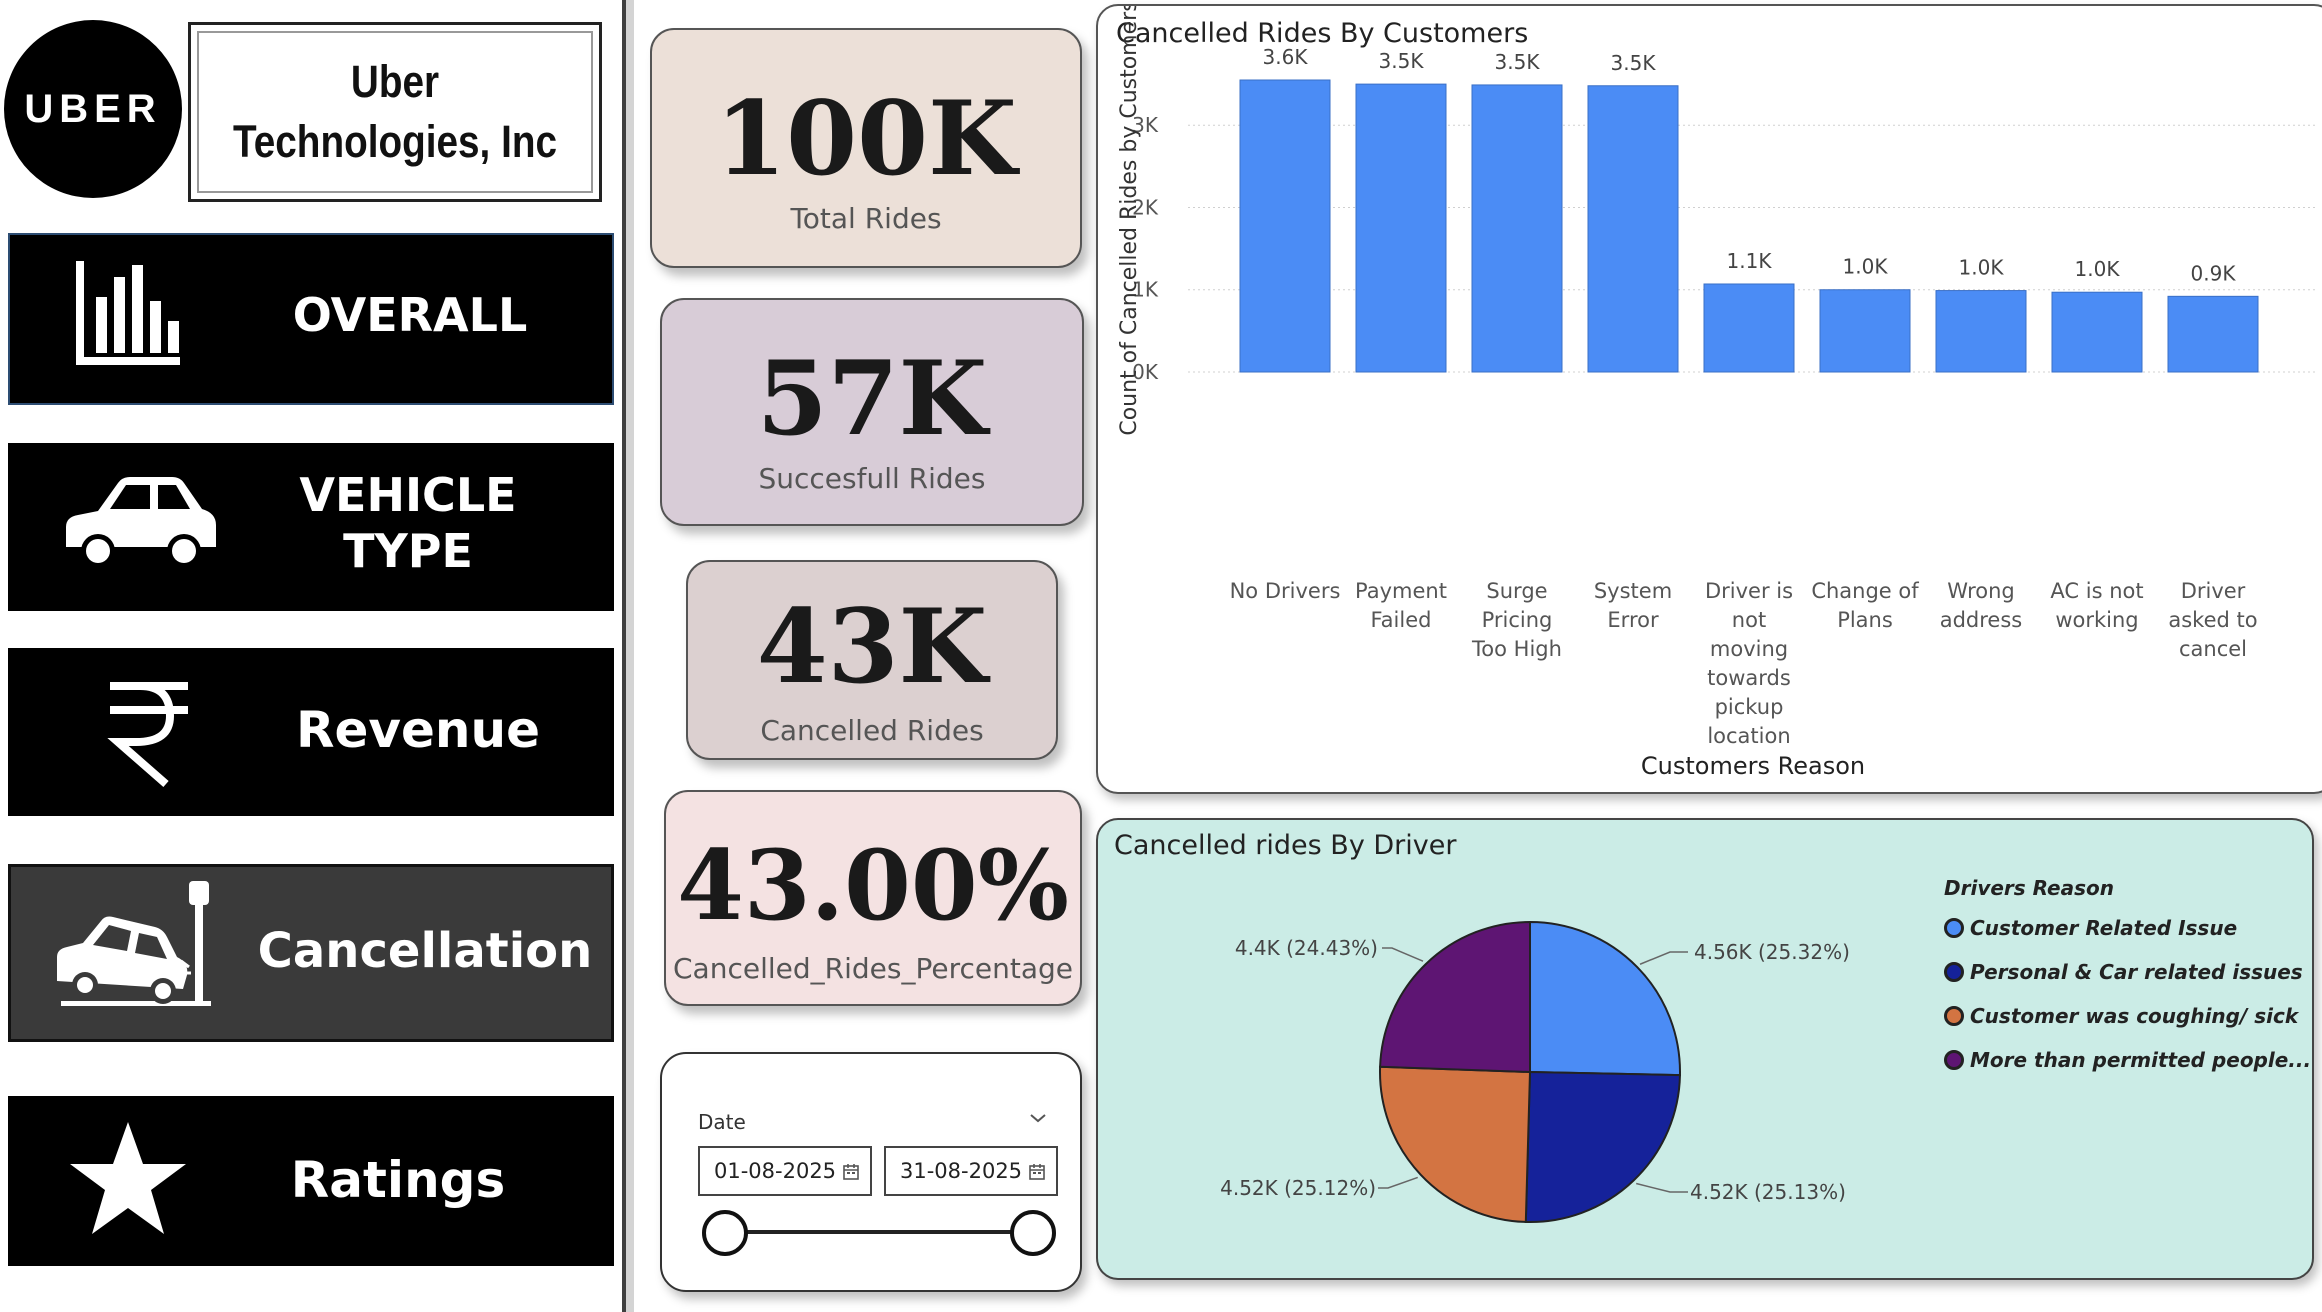 Image resolution: width=2322 pixels, height=1312 pixels. Describe the element at coordinates (1145, 125) in the screenshot. I see `y-tick-label: 3K` at that location.